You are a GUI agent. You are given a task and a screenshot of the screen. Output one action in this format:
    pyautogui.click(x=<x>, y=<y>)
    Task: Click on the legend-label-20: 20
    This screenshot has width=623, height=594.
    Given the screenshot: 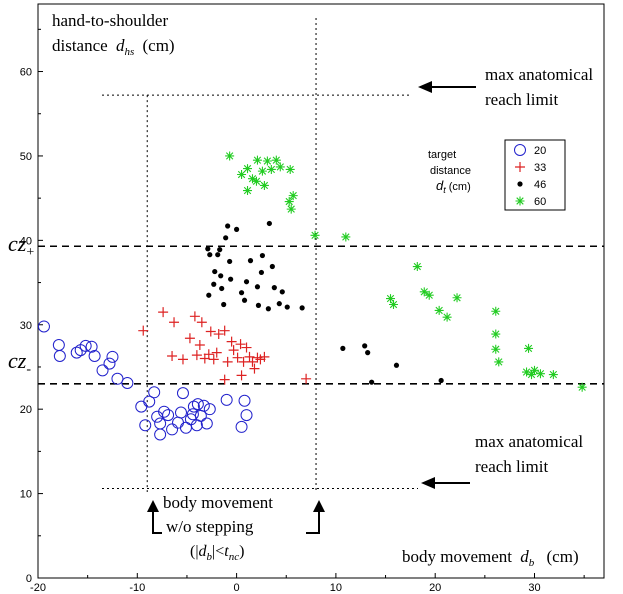 What is the action you would take?
    pyautogui.click(x=540, y=151)
    